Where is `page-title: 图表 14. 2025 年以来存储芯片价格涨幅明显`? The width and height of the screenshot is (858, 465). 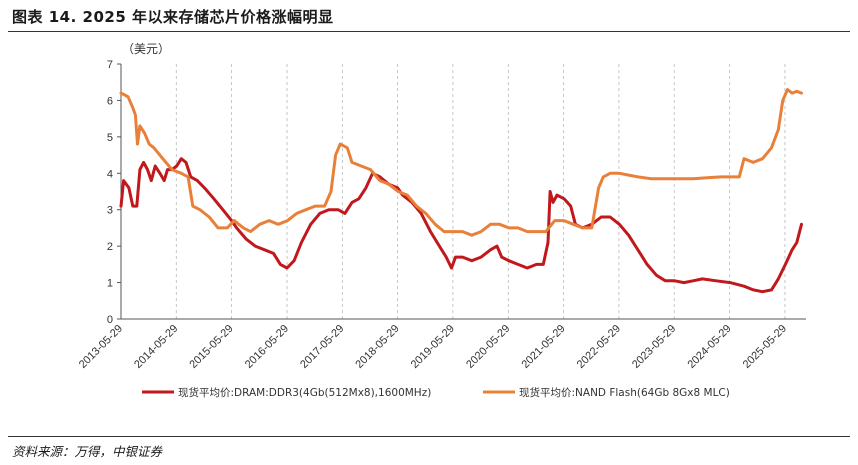
page-title: 图表 14. 2025 年以来存储芯片价格涨幅明显 is located at coordinates (173, 17).